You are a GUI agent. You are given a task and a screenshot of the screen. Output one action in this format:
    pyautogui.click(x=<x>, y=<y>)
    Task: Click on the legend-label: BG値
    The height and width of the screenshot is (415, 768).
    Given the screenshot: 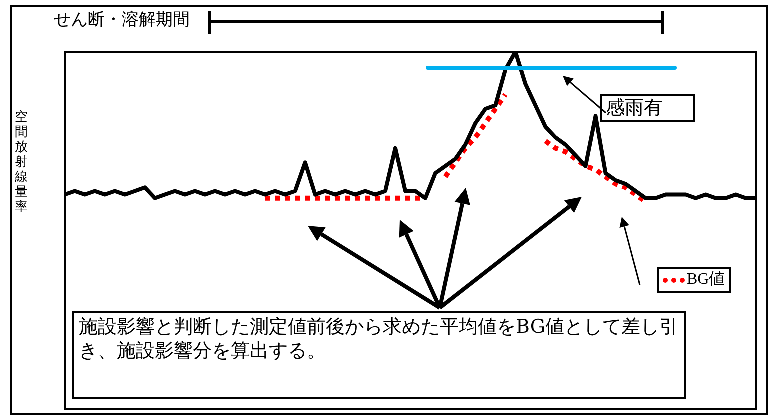 What is the action you would take?
    pyautogui.click(x=694, y=280)
    